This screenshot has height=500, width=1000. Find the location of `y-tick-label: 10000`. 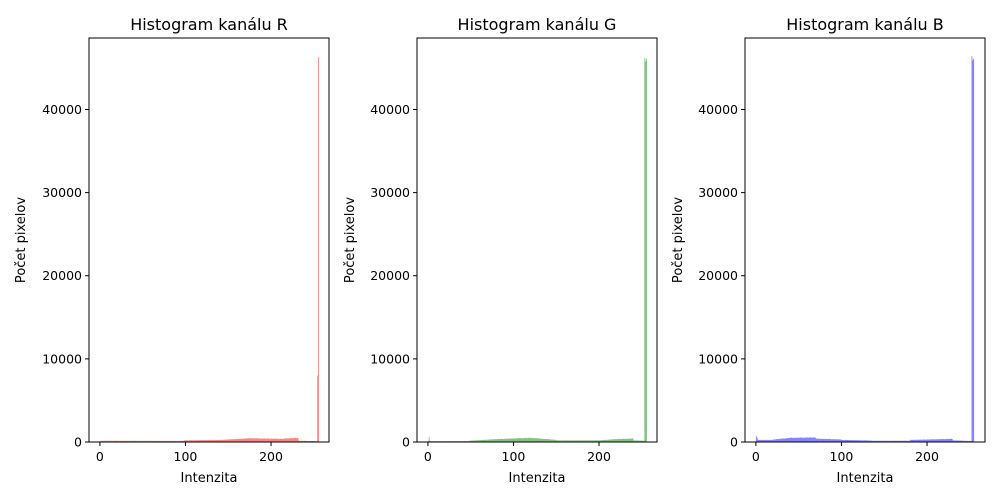

y-tick-label: 10000 is located at coordinates (718, 358).